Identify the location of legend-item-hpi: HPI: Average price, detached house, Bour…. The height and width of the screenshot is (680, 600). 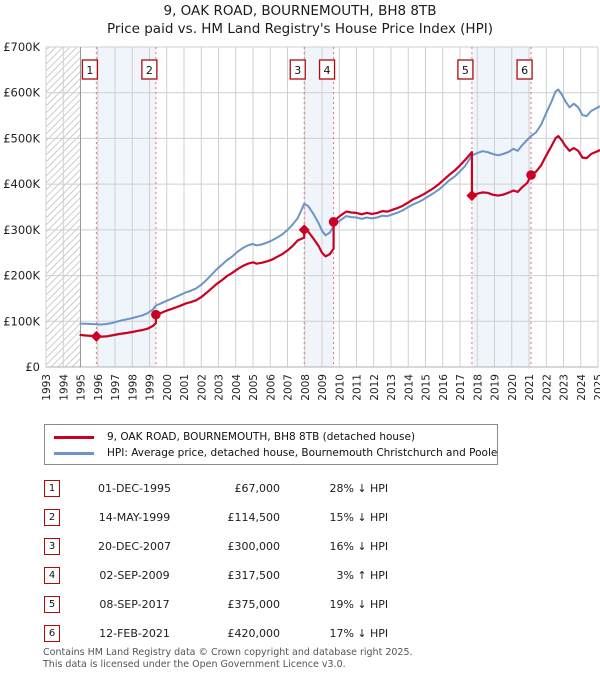
(271, 453).